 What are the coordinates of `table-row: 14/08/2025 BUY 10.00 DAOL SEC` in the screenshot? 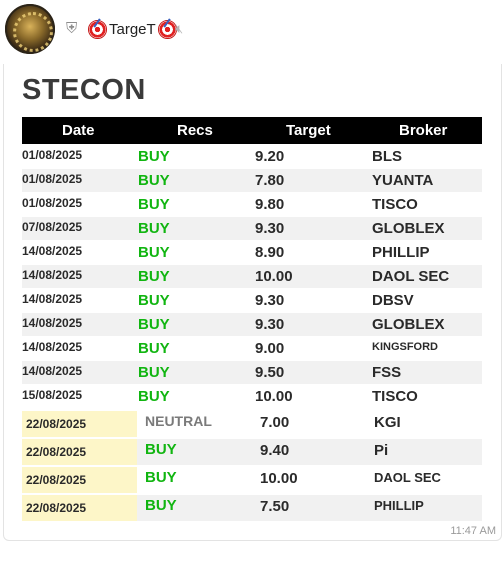 It's located at (252, 276).